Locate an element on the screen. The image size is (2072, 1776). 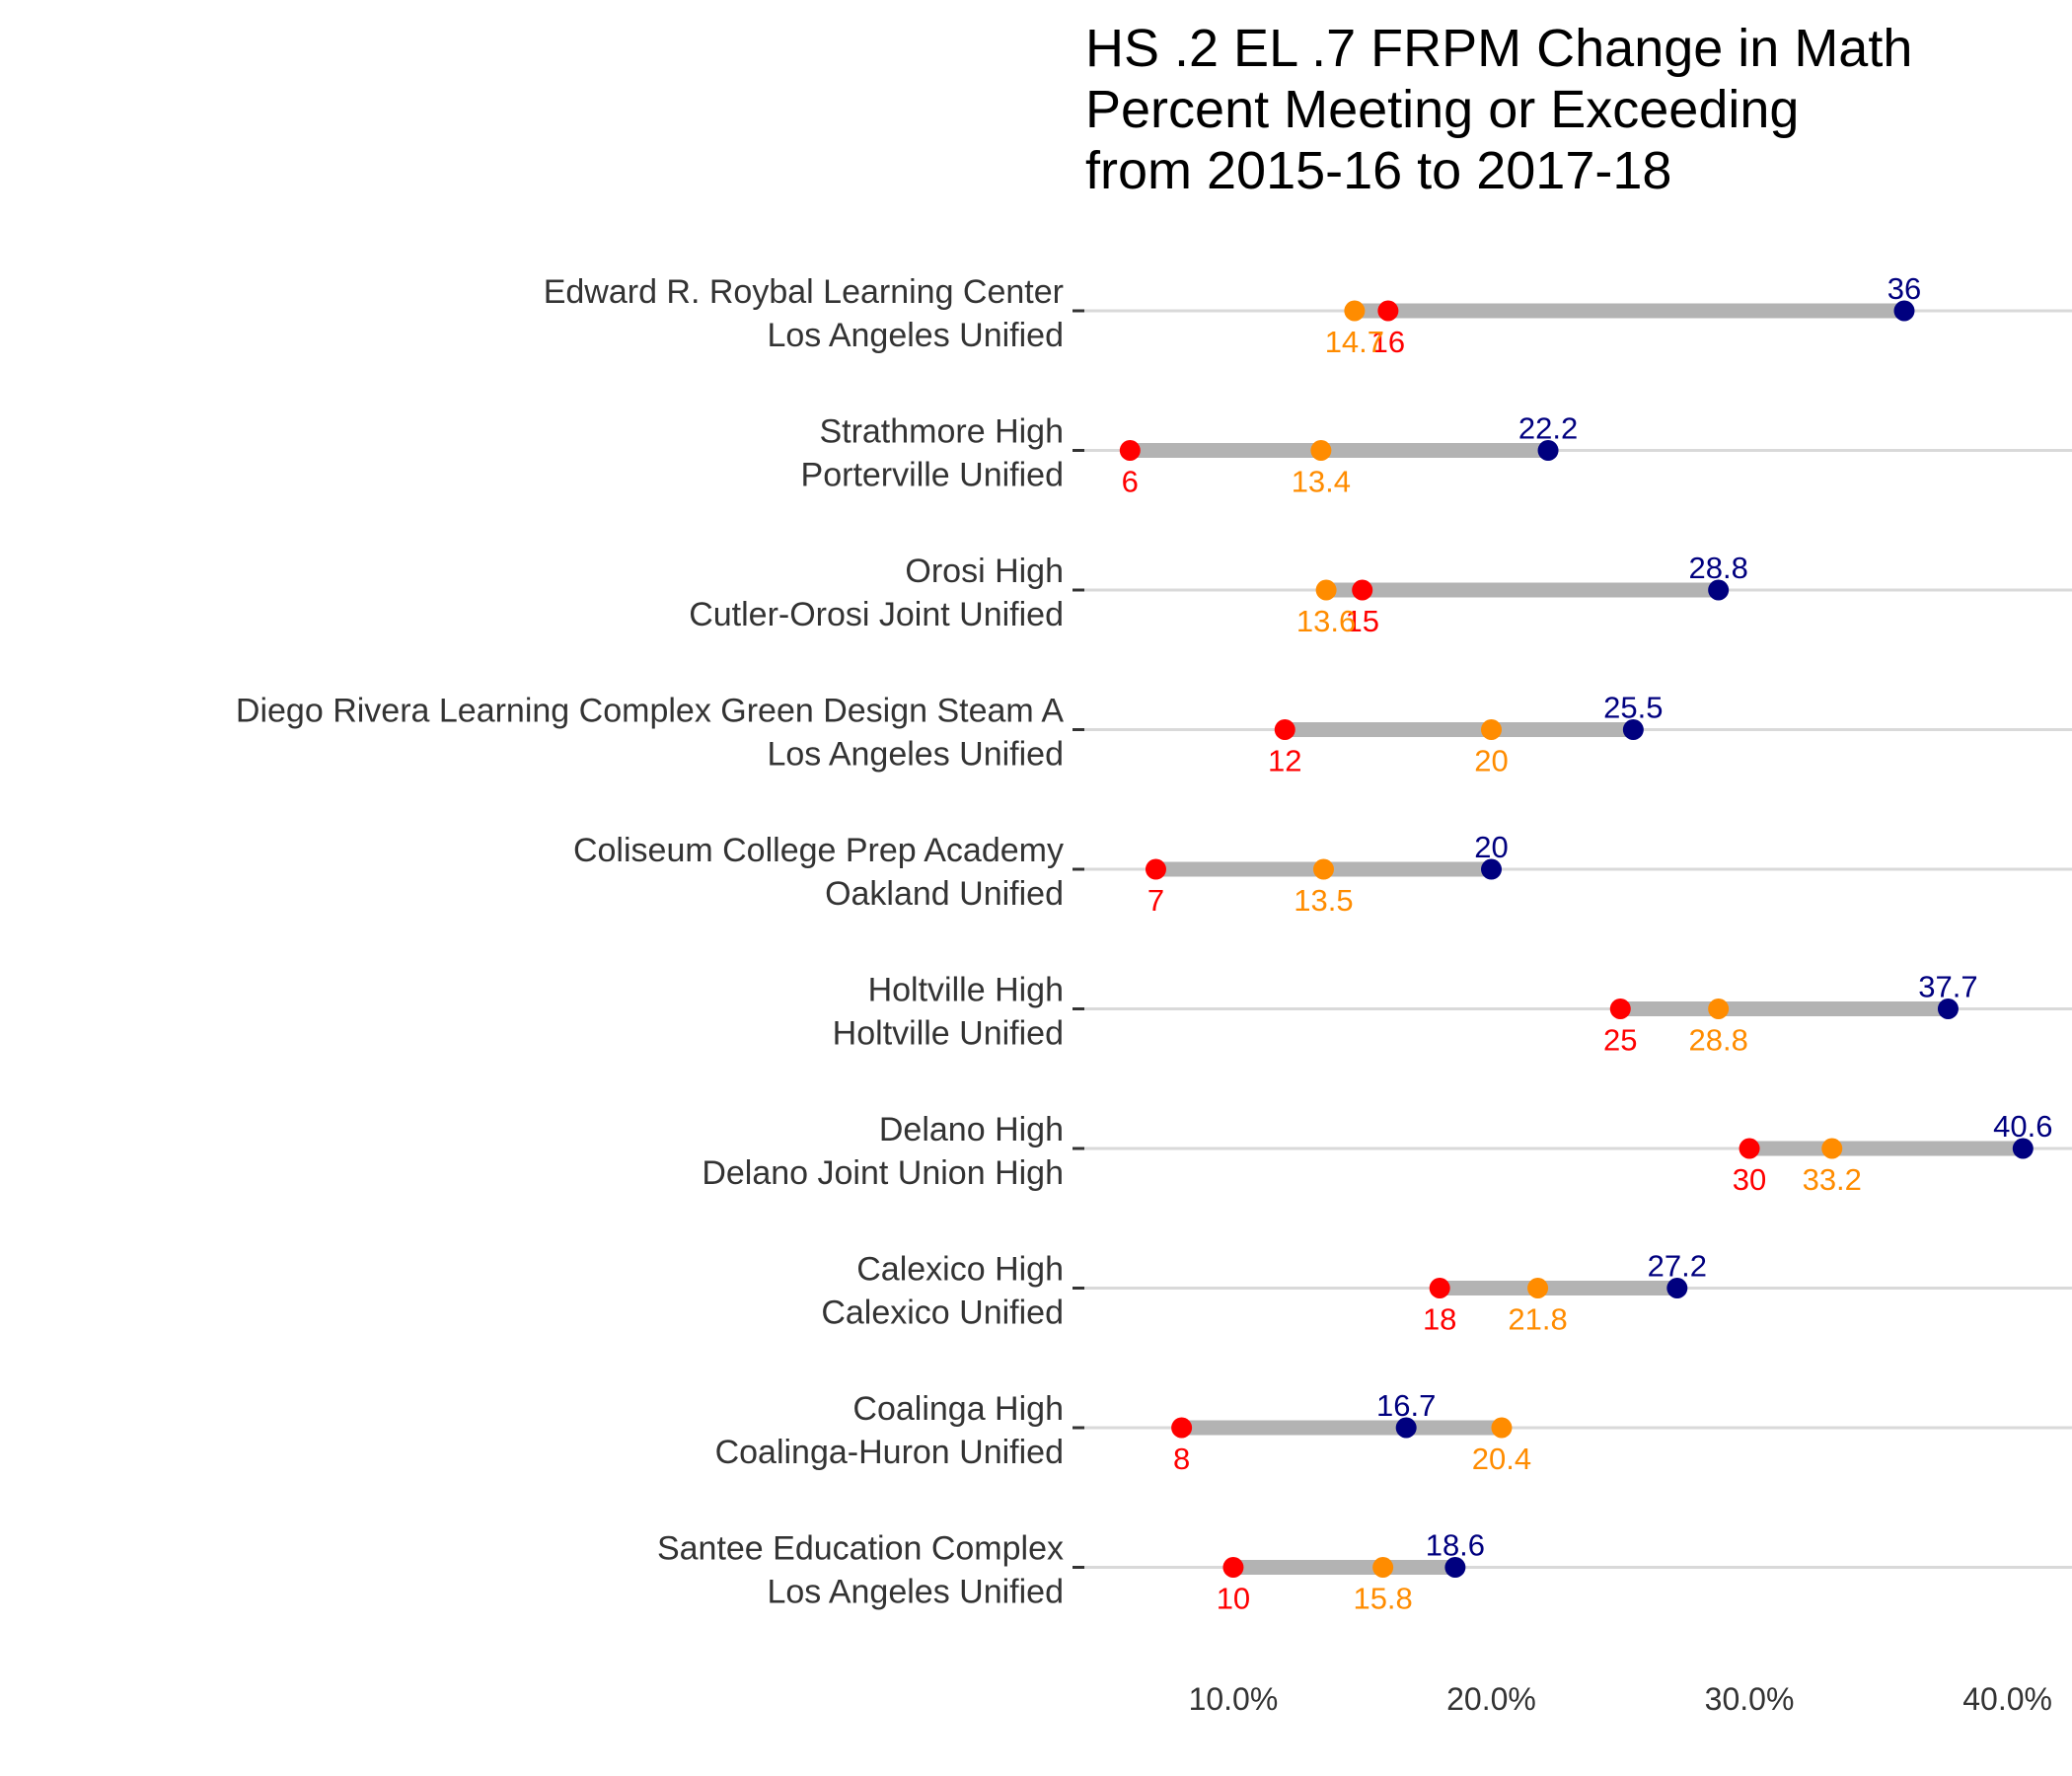
school-name-label: Holtville High is located at coordinates (966, 991).